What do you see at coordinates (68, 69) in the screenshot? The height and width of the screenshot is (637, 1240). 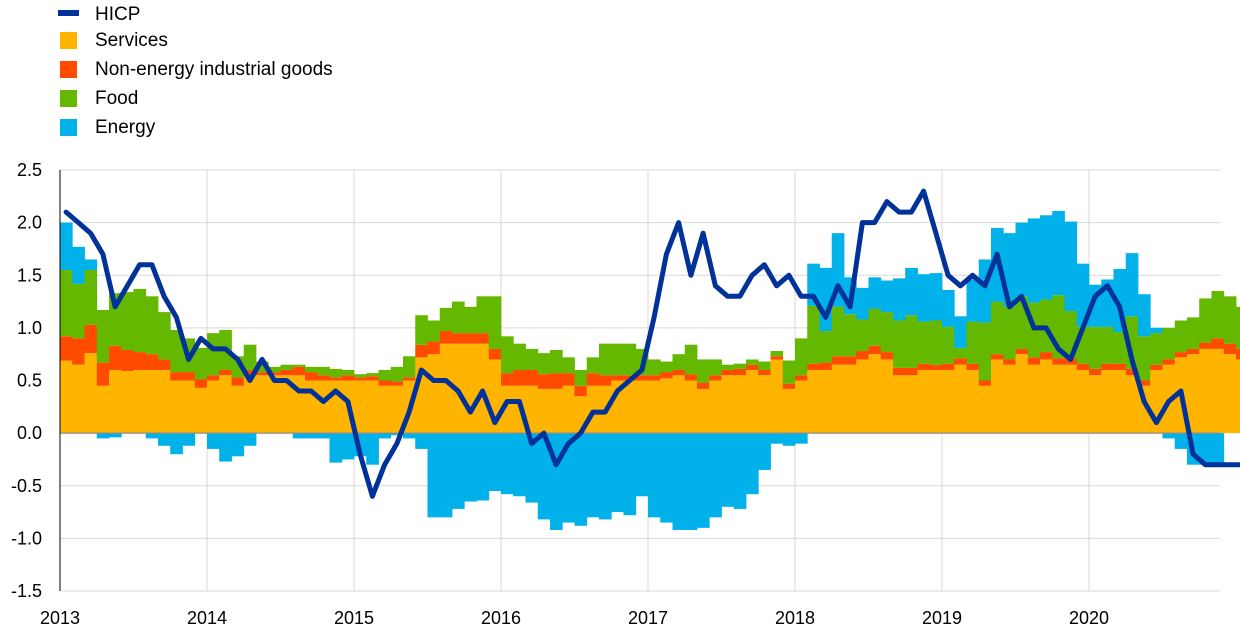 I see `legend-swatch-non-energy-industrial-goods` at bounding box center [68, 69].